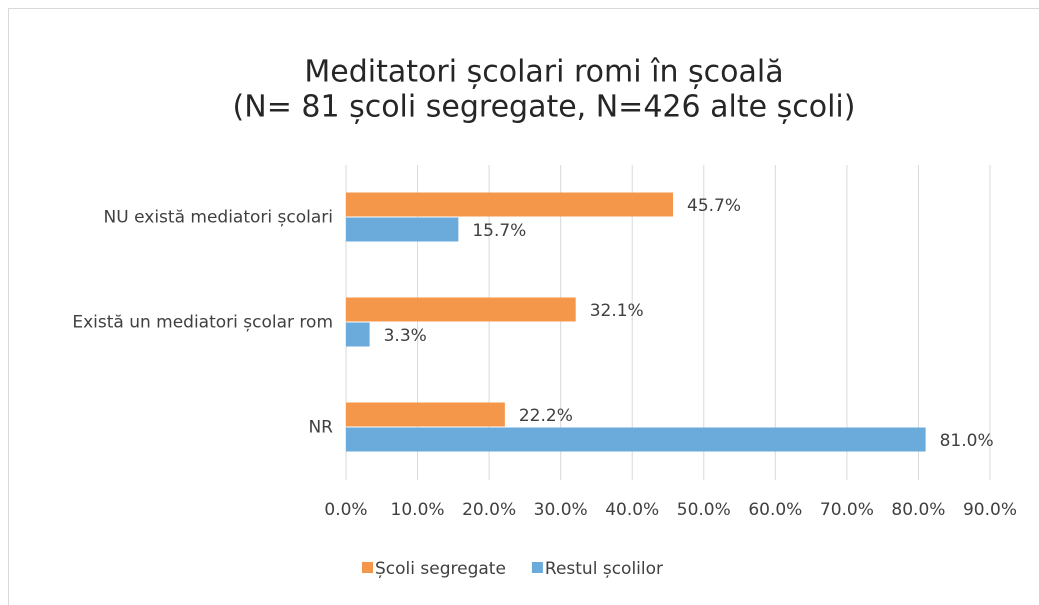 The image size is (1039, 605). Describe the element at coordinates (499, 231) in the screenshot. I see `data-label: 15.7%` at that location.